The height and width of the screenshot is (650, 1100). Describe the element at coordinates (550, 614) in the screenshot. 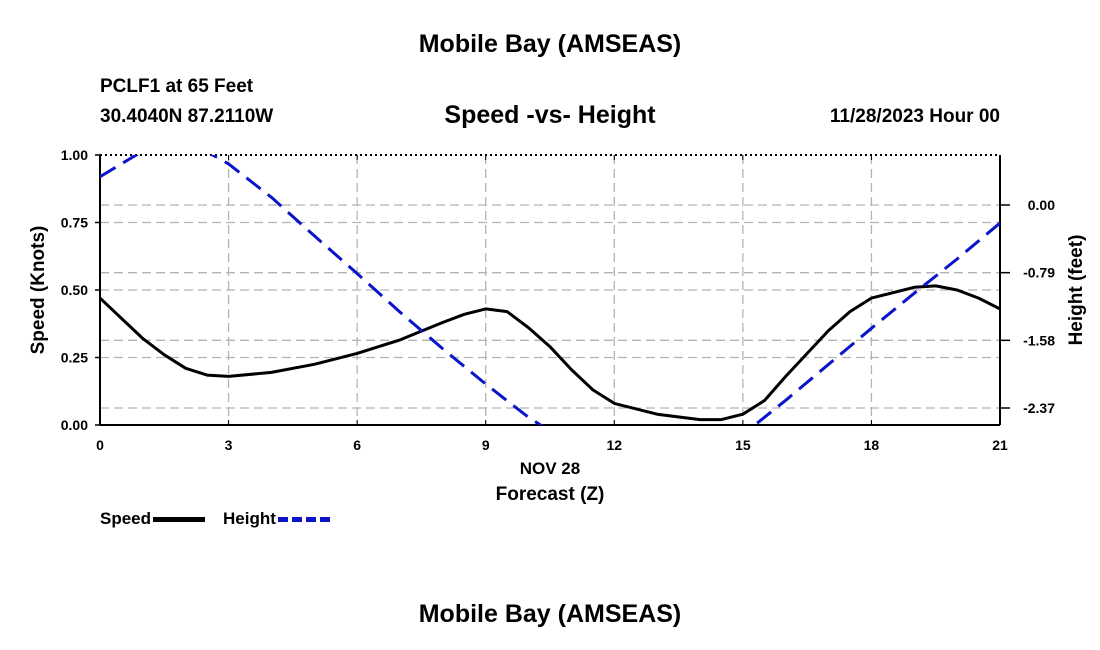

I see `footer-title: Mobile Bay (AMSEAS)` at that location.